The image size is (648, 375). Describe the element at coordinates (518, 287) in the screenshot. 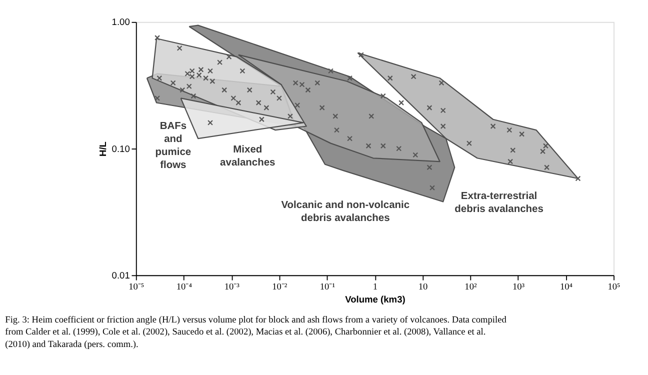

I see `x-tick-label: 10³` at that location.